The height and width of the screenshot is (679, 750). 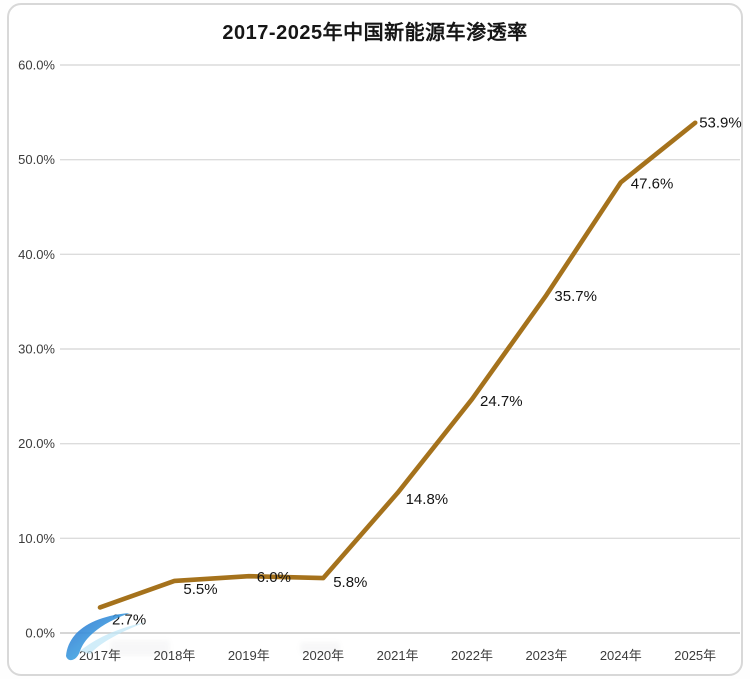 I want to click on x-tick-label: 2022年, so click(x=472, y=655).